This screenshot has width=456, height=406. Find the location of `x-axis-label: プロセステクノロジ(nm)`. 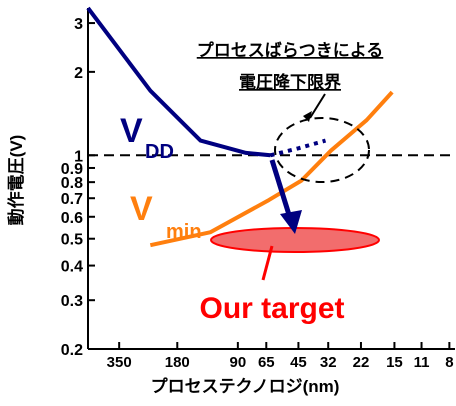

x-axis-label: プロセステクノロジ(nm) is located at coordinates (245, 386).